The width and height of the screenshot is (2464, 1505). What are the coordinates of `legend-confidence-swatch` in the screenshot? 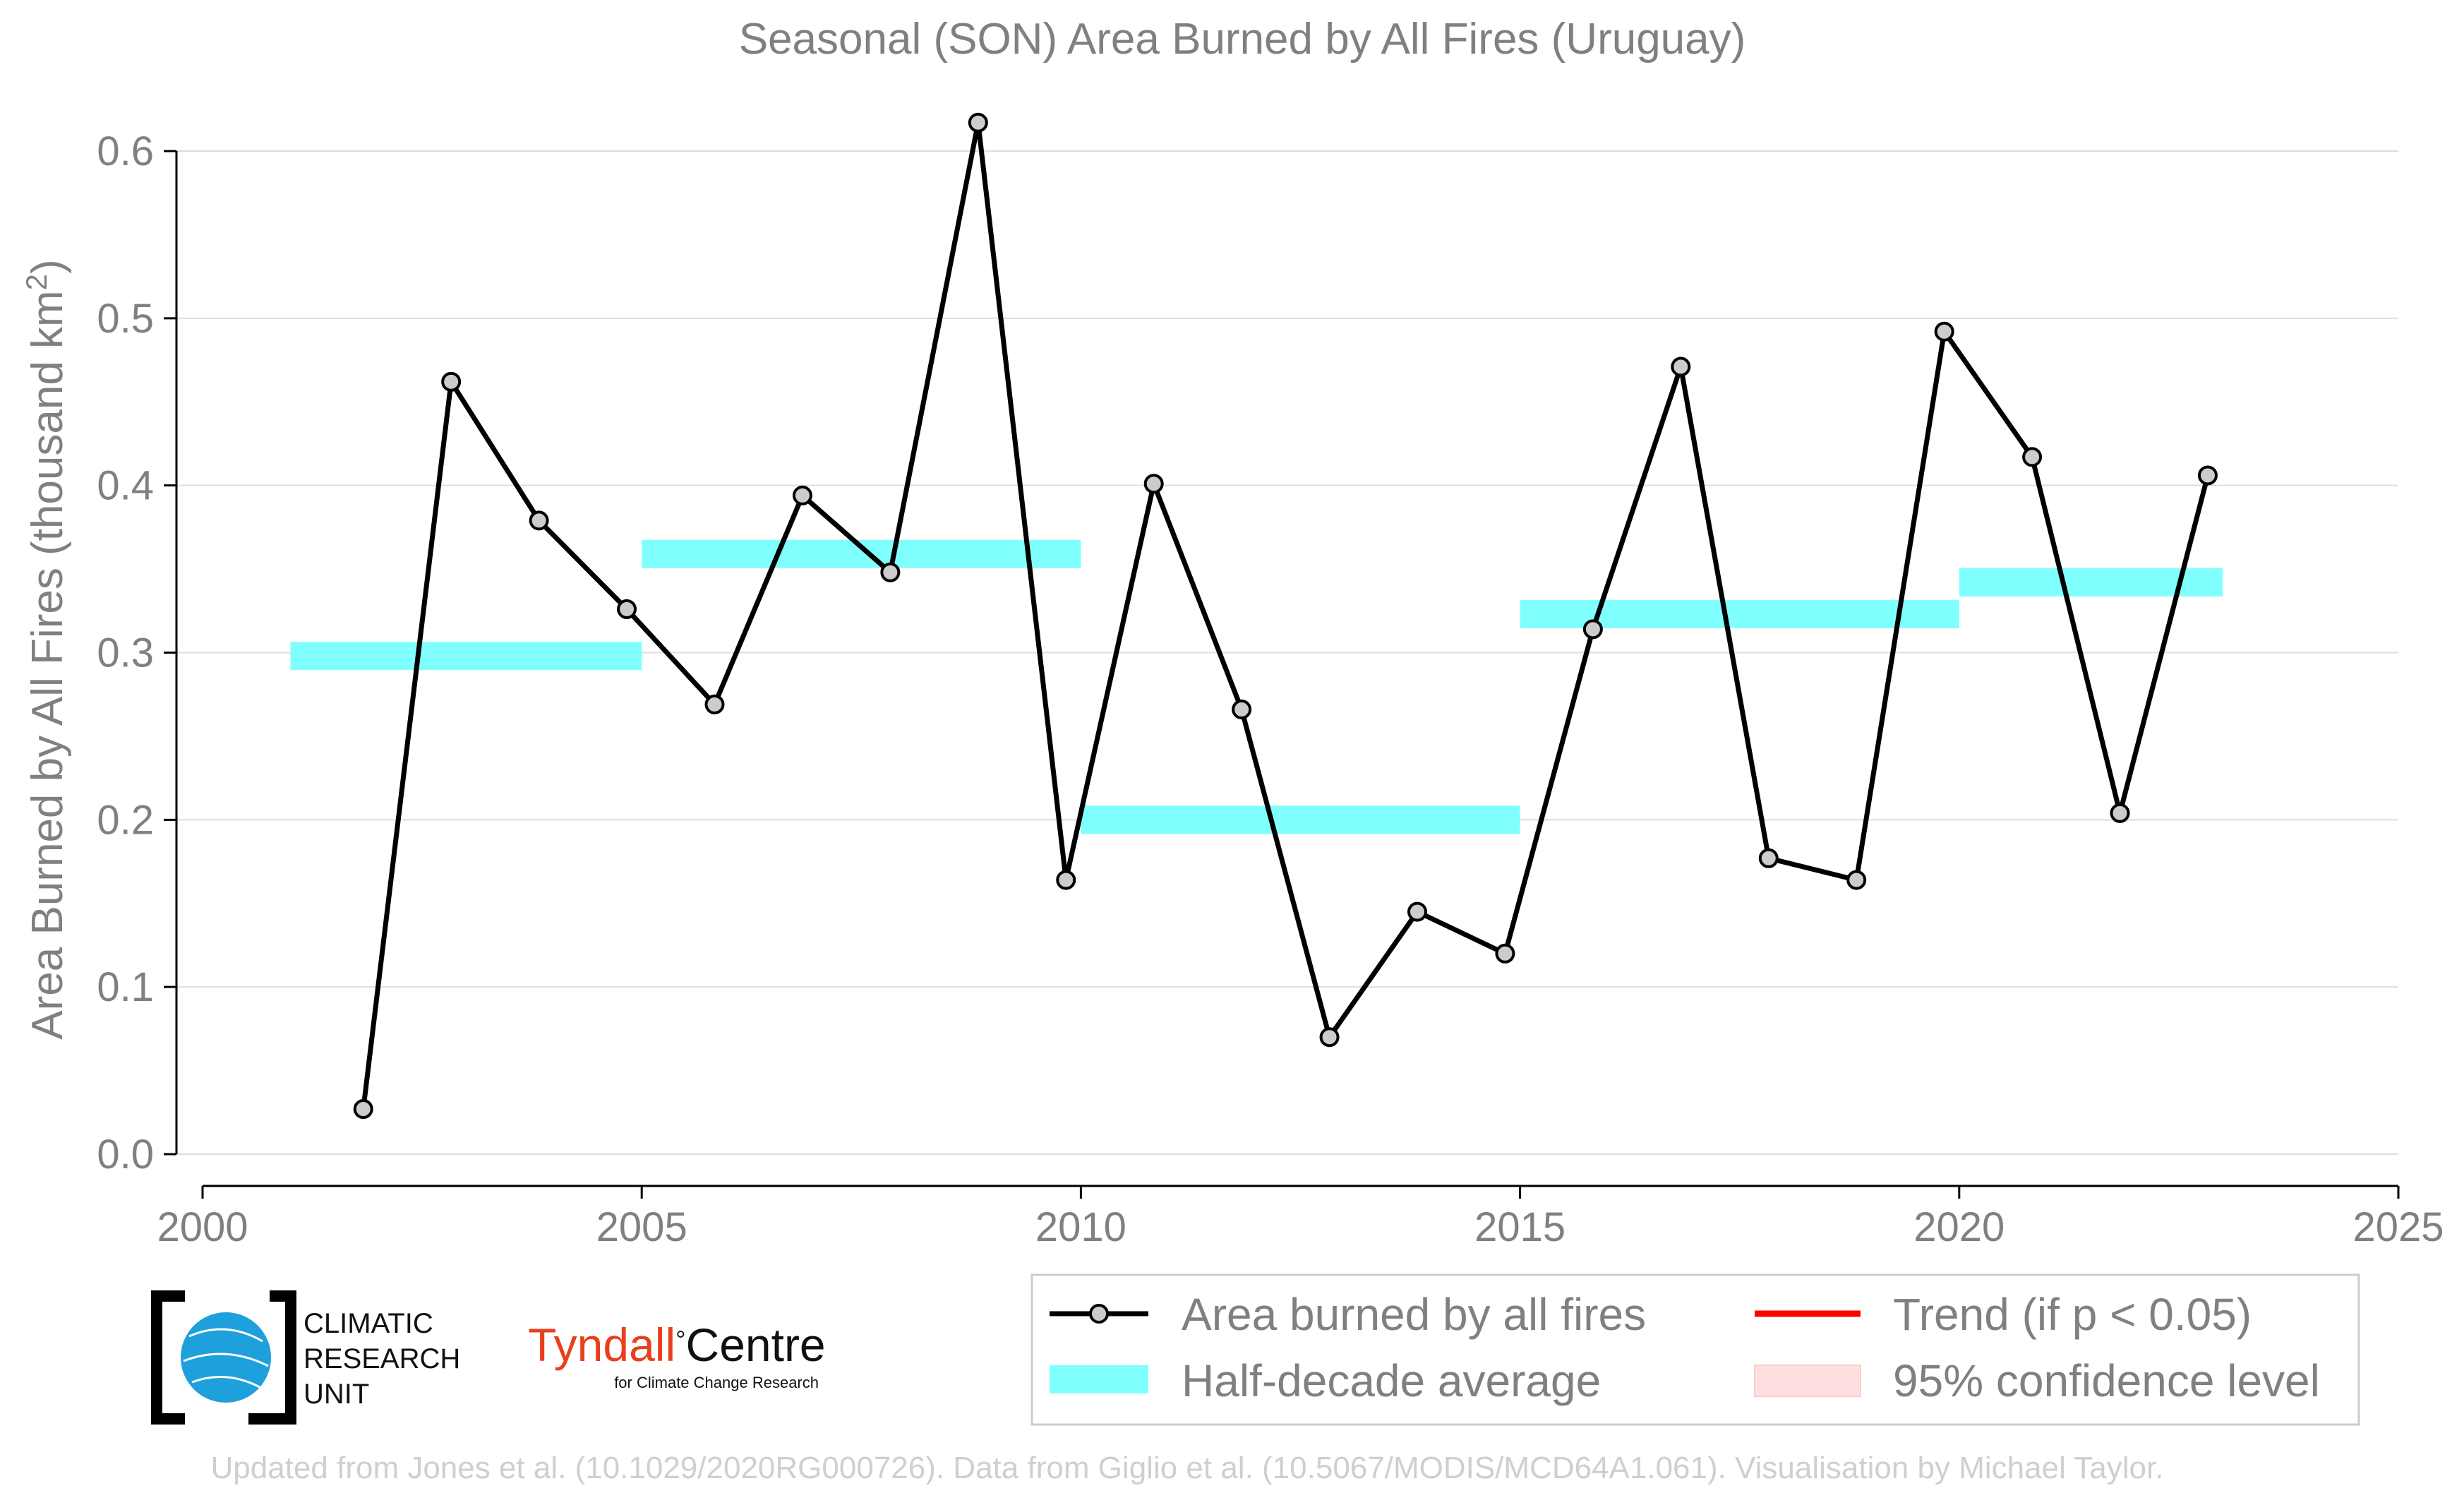 It's located at (1807, 1381).